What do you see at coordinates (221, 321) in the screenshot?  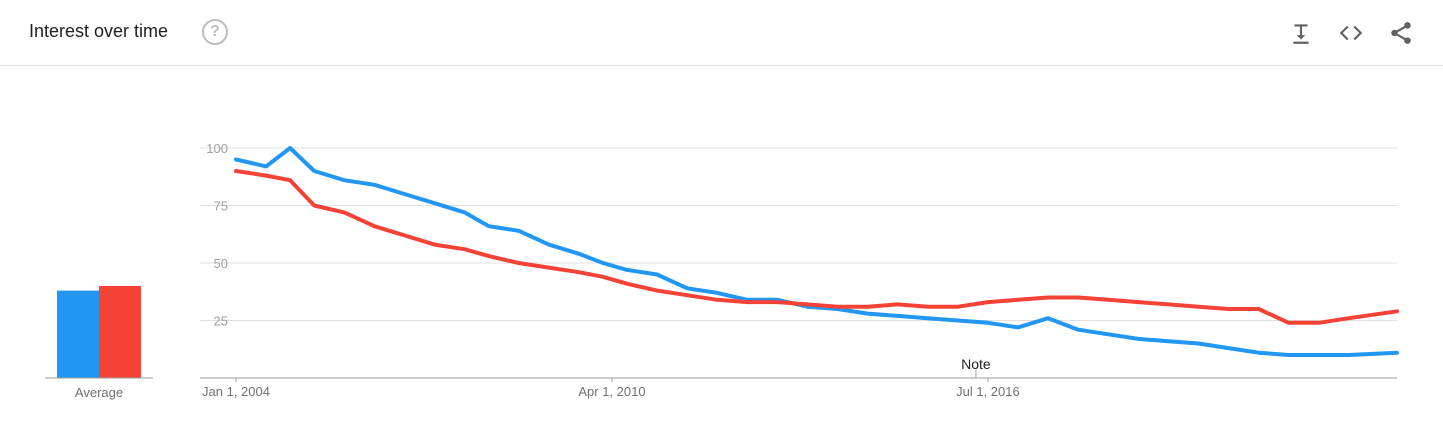 I see `y-tick-label: 25` at bounding box center [221, 321].